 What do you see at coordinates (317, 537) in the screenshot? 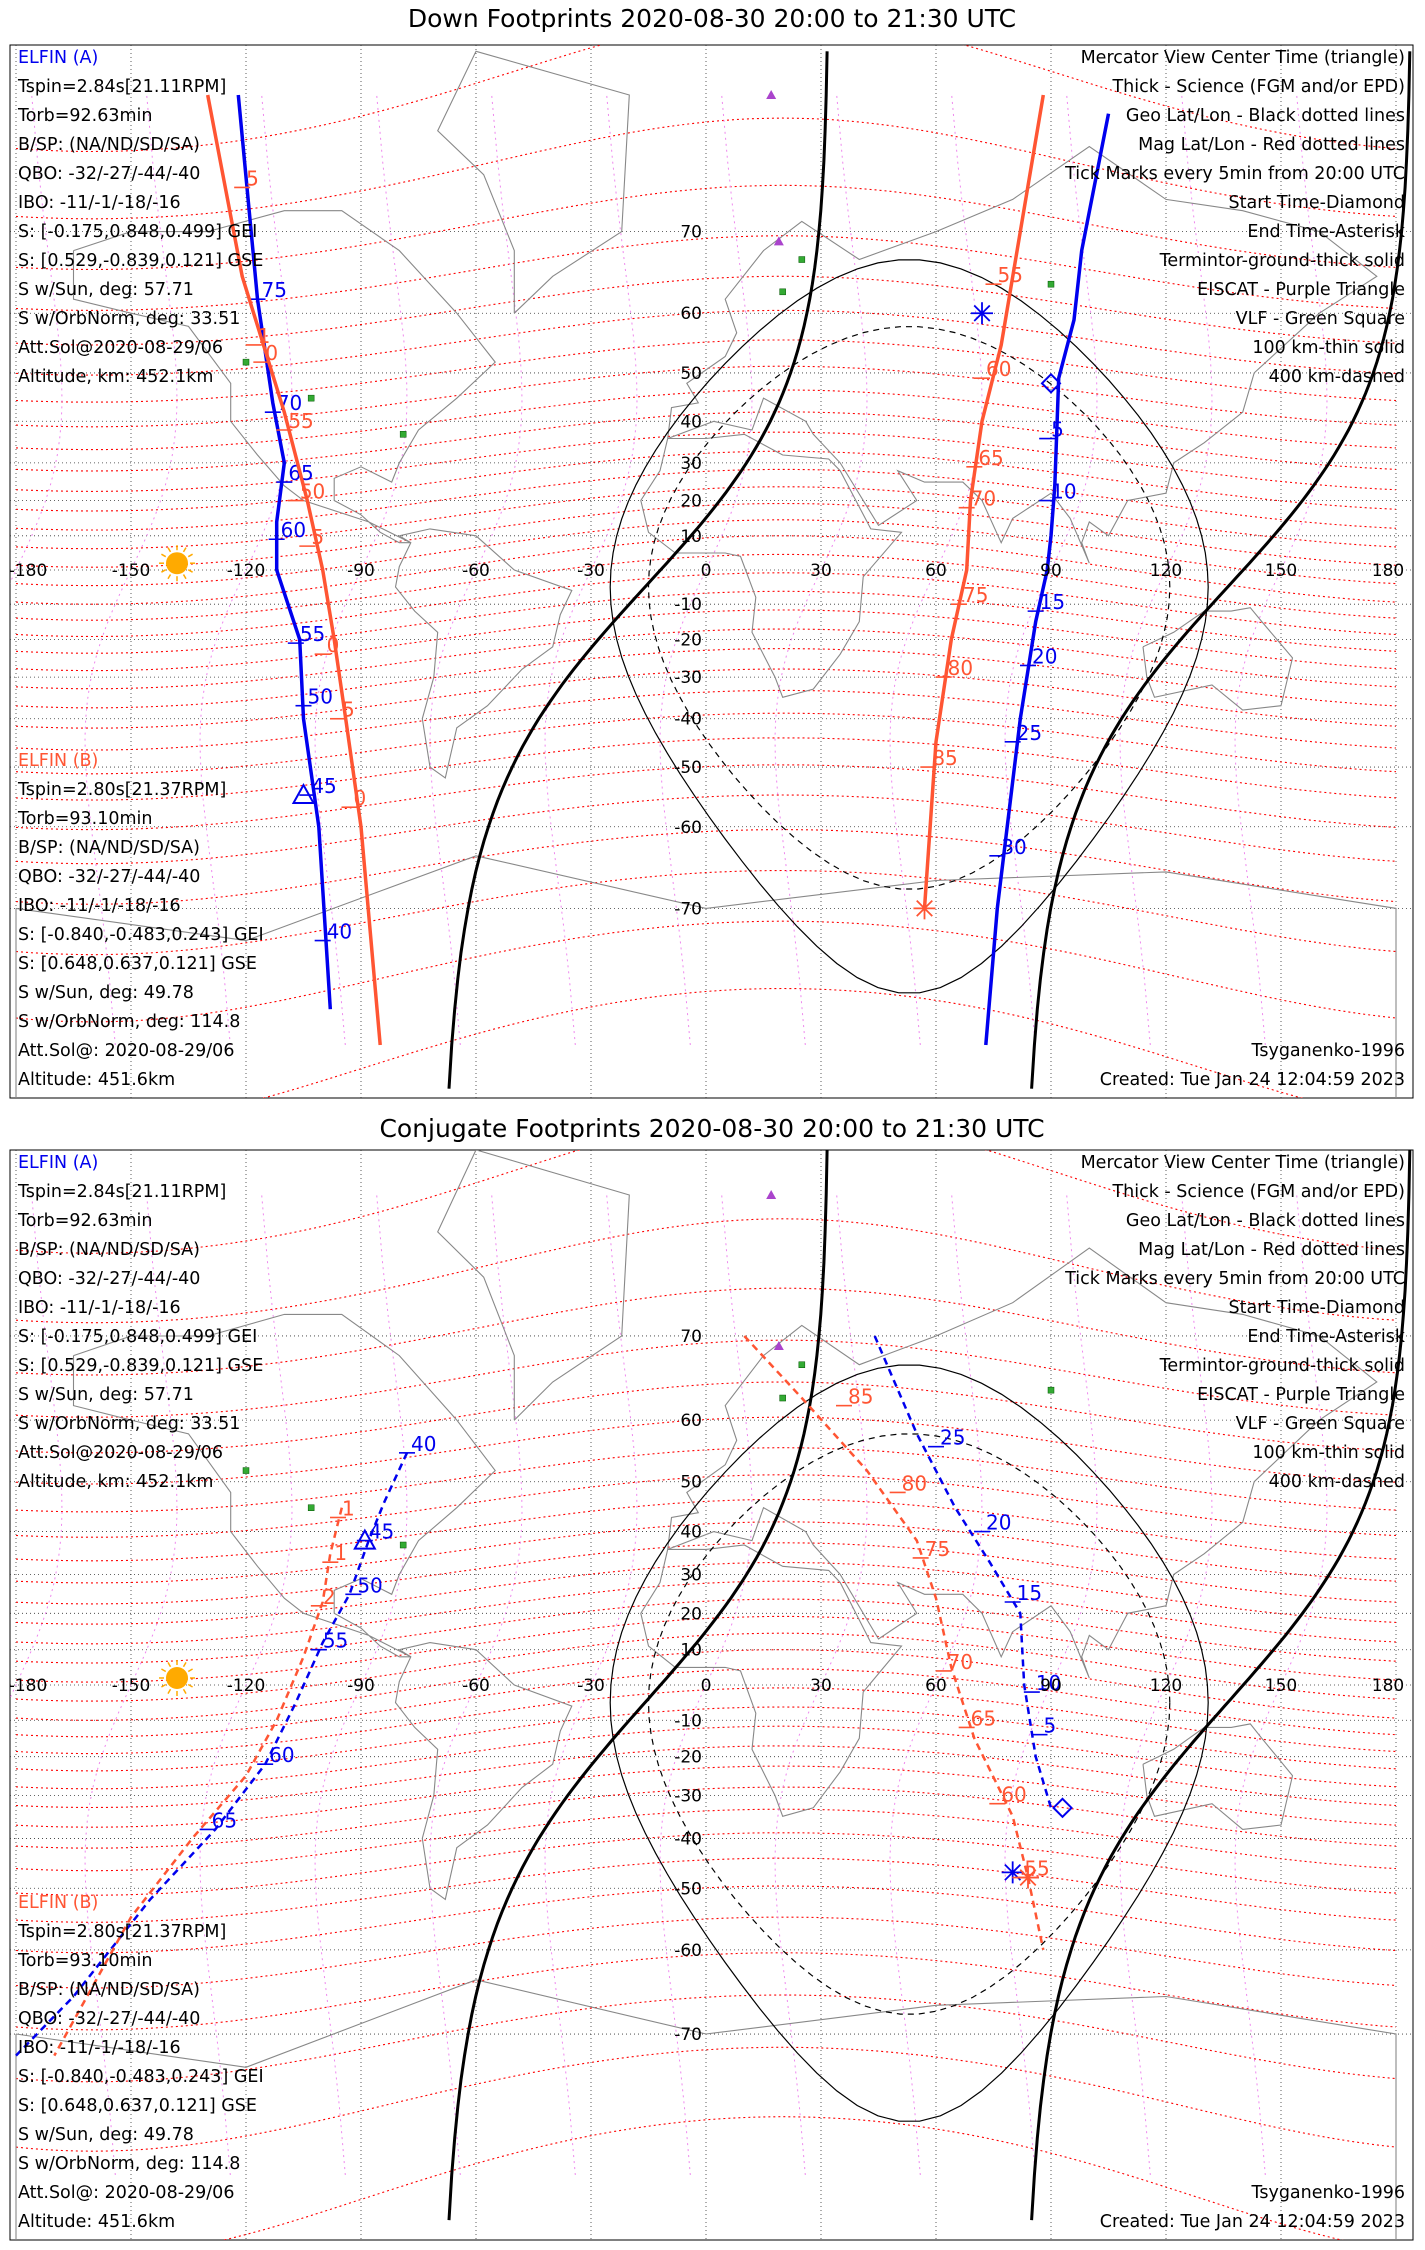
I see `tick-label: 5` at bounding box center [317, 537].